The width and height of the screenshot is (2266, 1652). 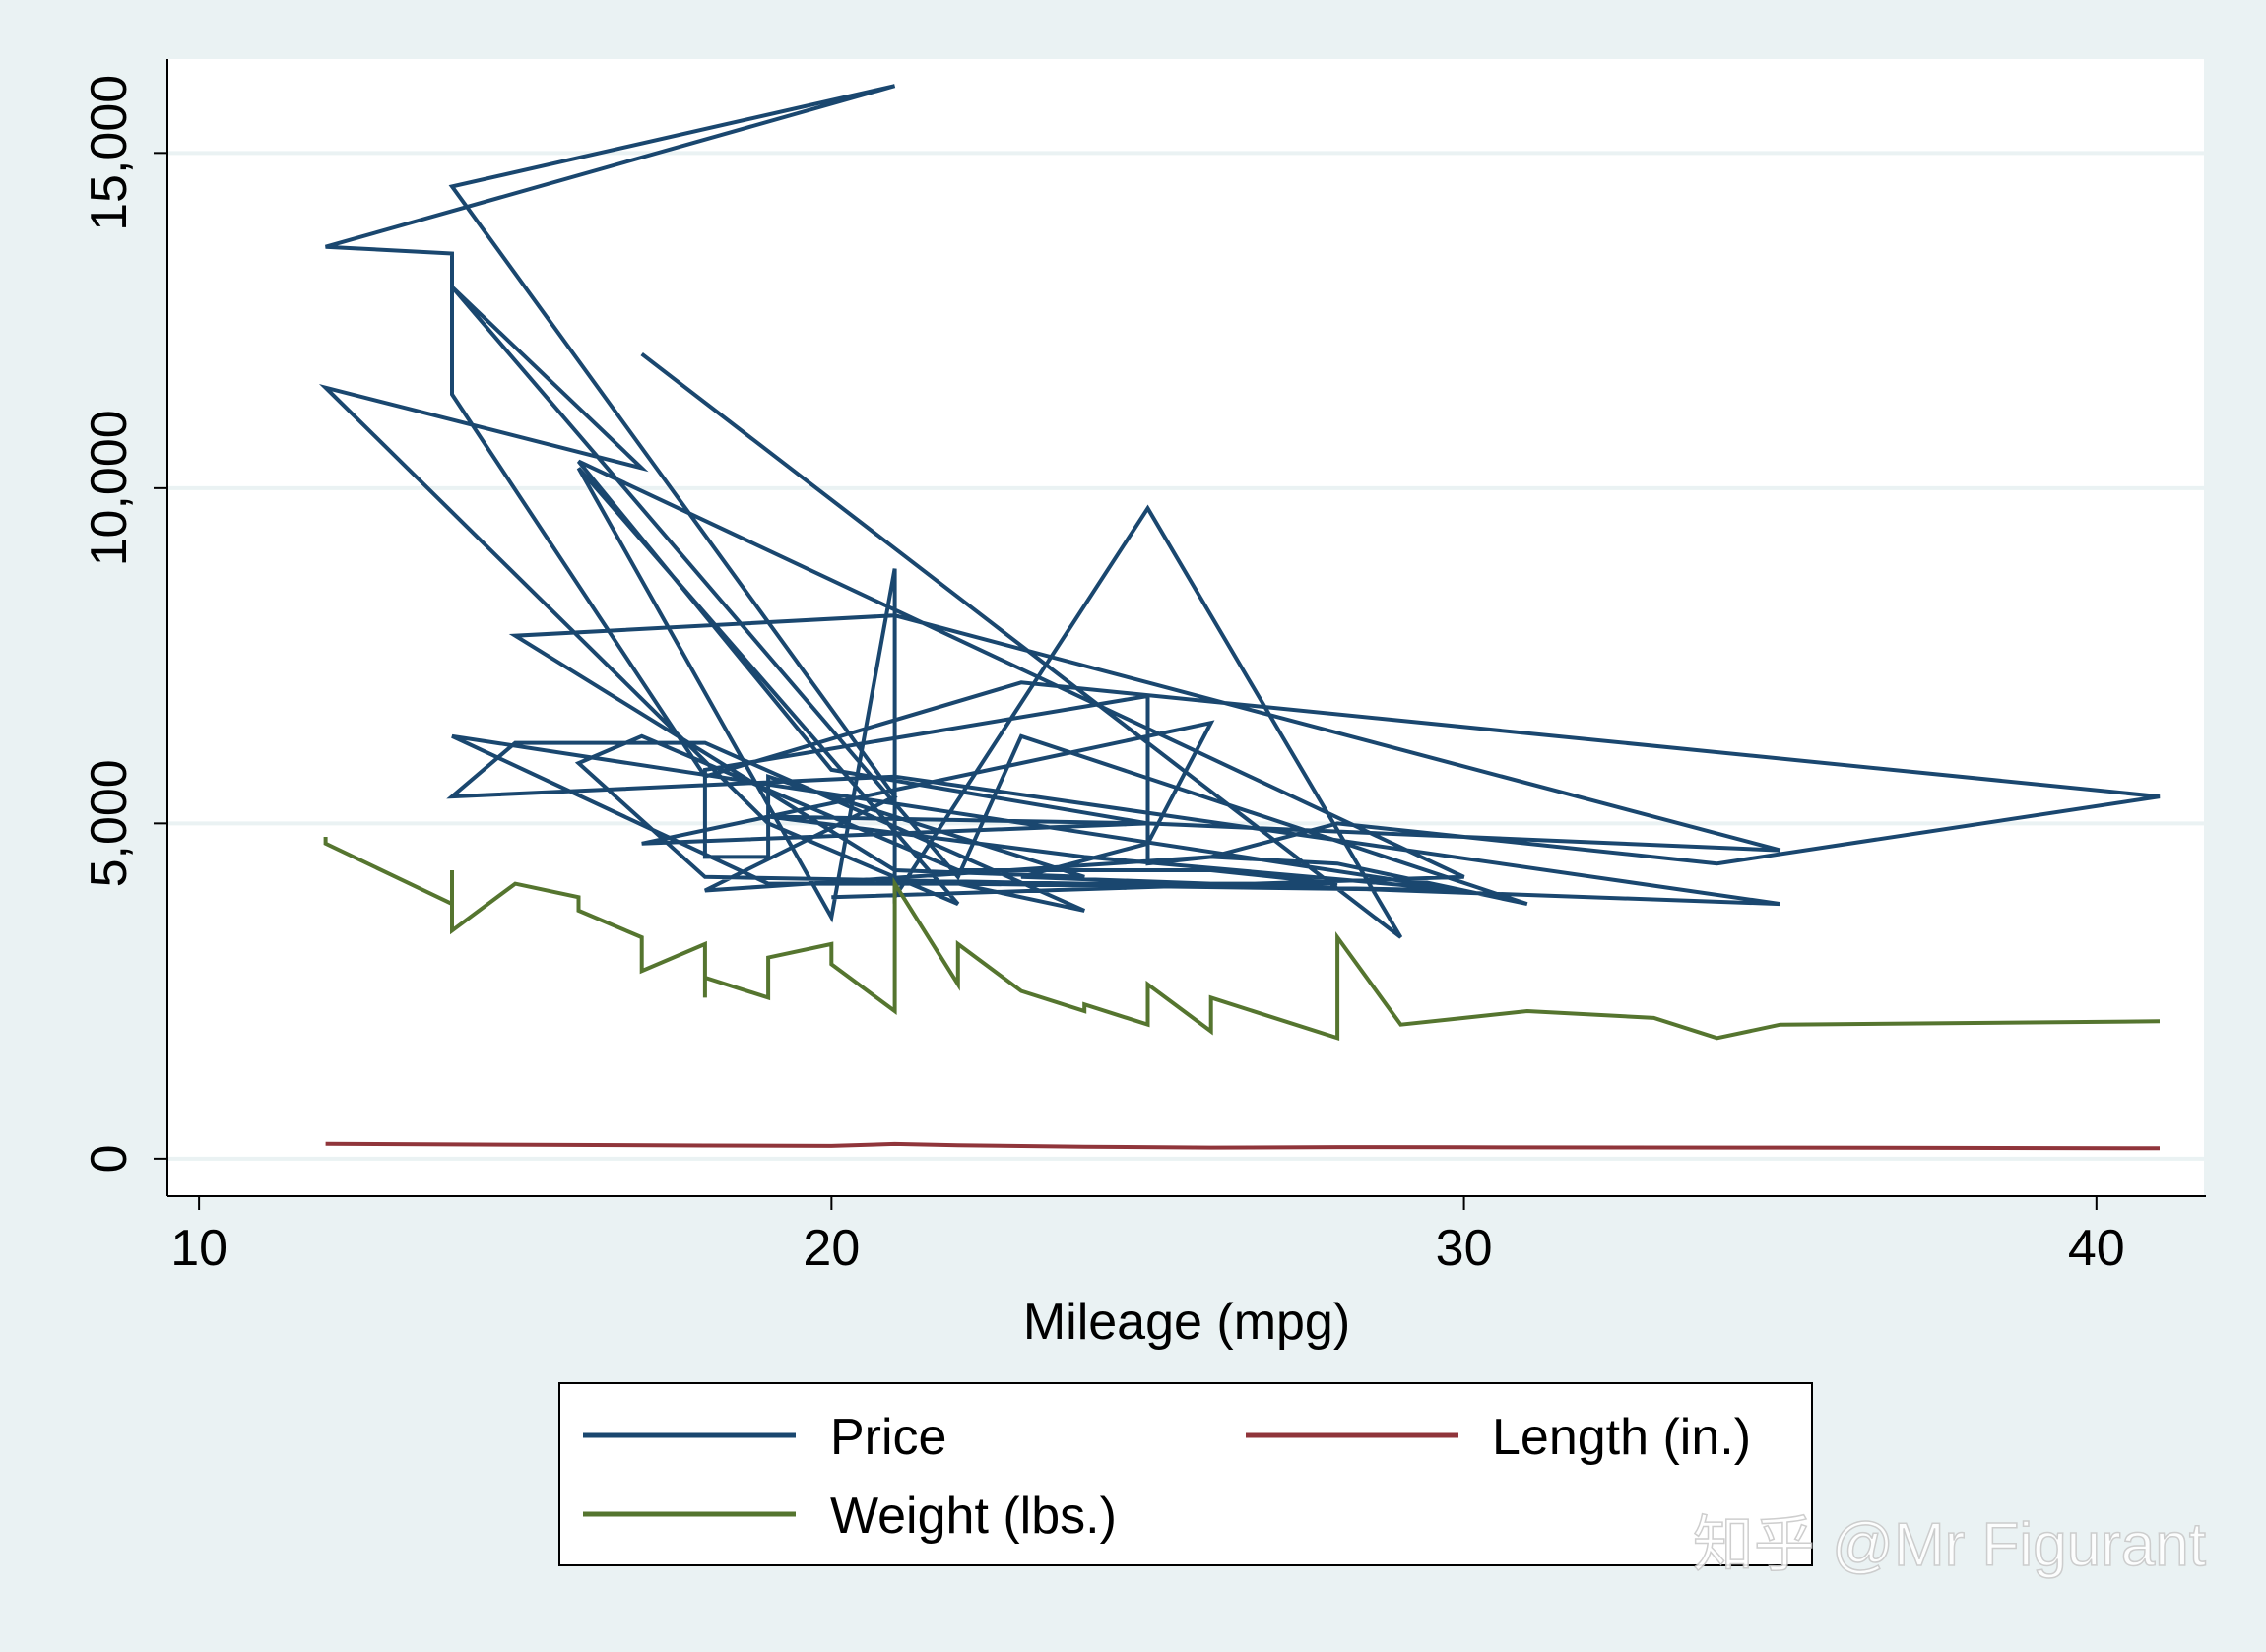 What do you see at coordinates (109, 823) in the screenshot?
I see `y-tick-label-1: 5,000` at bounding box center [109, 823].